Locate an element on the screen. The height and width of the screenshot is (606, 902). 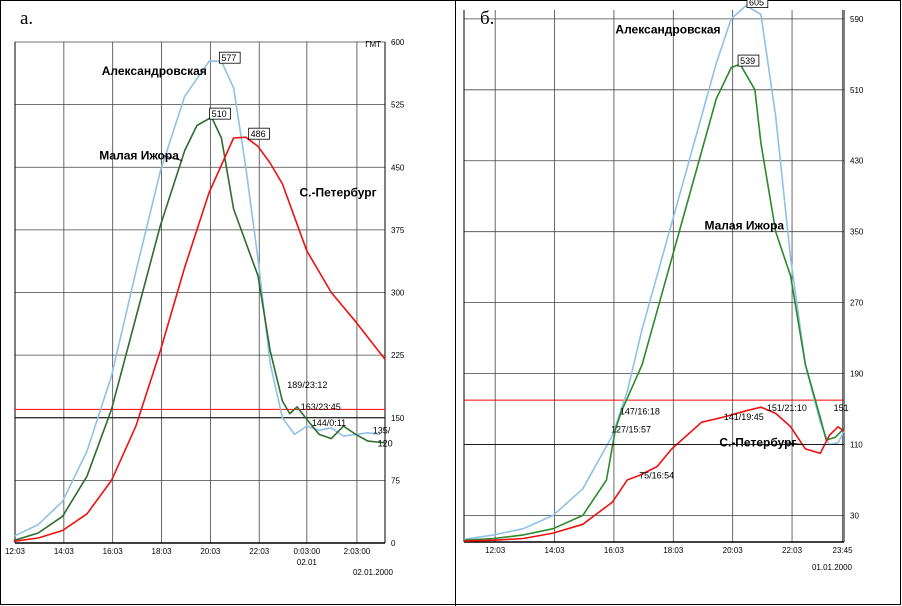
y-tick-label: 225 is located at coordinates (398, 355).